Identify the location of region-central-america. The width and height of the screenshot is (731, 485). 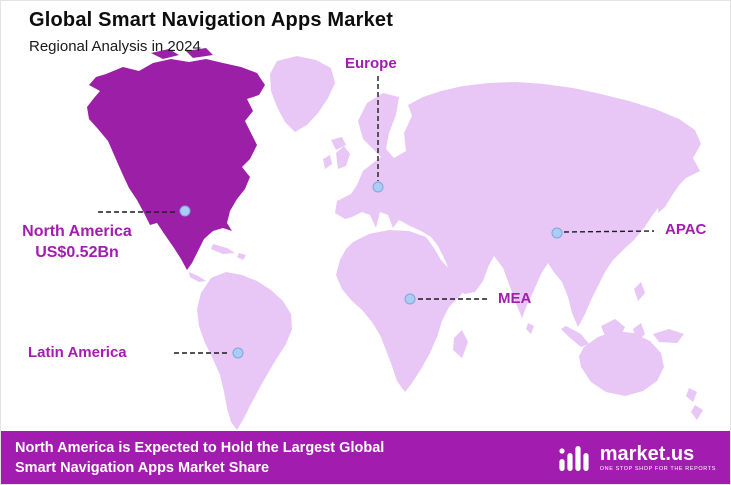
(197, 277).